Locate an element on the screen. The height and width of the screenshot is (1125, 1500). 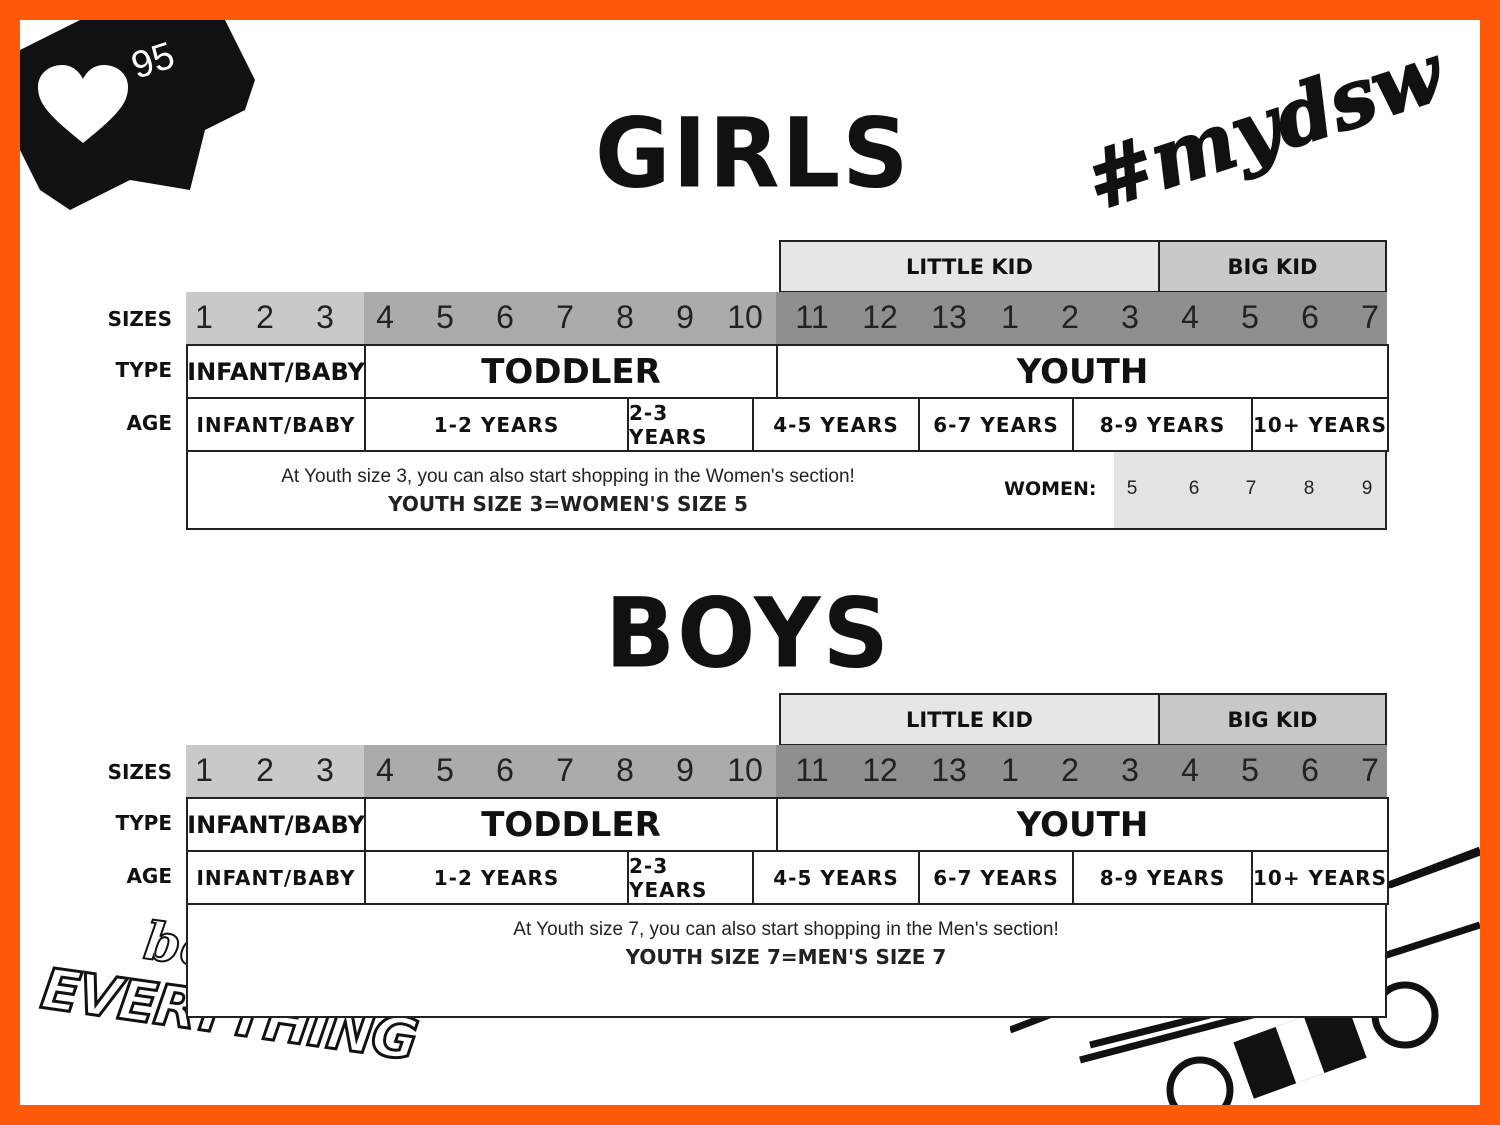
women-size-cells is located at coordinates (1249, 490).